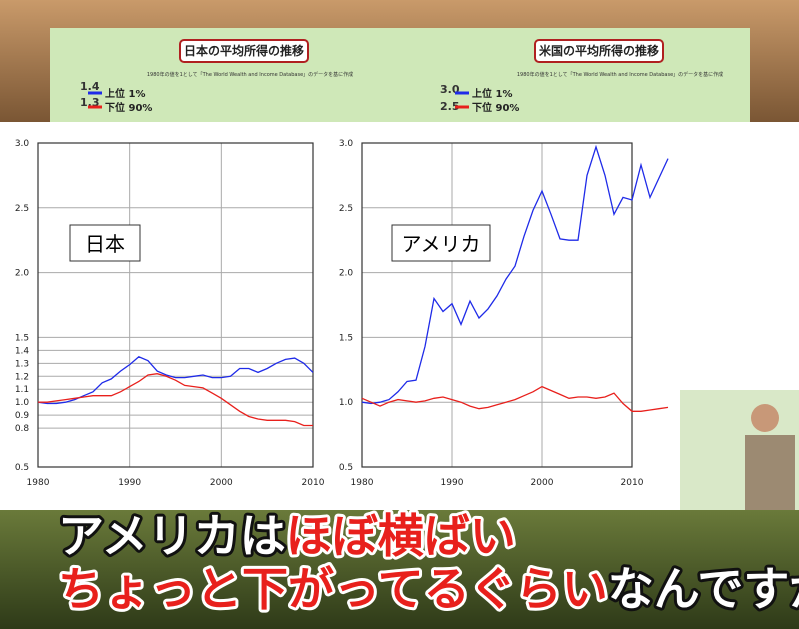 The width and height of the screenshot is (799, 629). Describe the element at coordinates (22, 390) in the screenshot. I see `y-tick-label: 1.1` at that location.